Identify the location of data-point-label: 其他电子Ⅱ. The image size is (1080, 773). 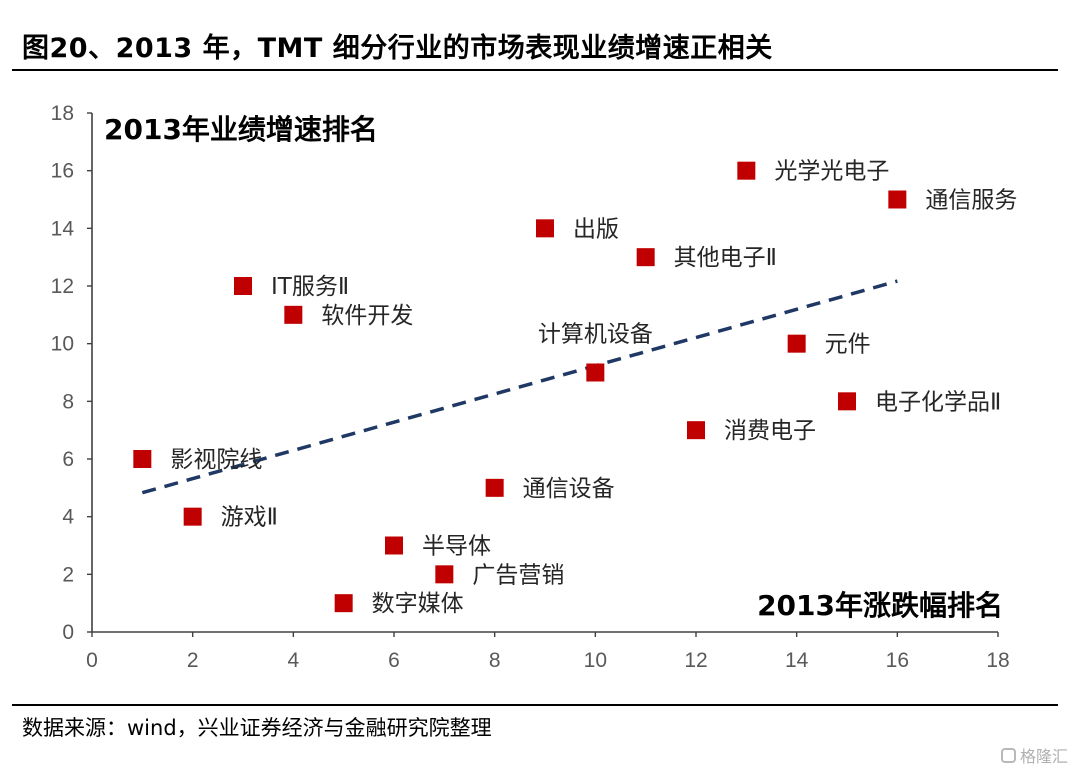
(725, 258).